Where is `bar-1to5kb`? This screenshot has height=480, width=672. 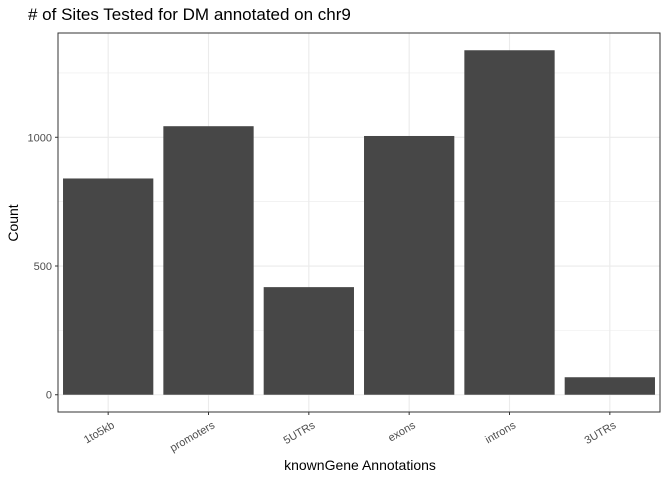
bar-1to5kb is located at coordinates (108, 286).